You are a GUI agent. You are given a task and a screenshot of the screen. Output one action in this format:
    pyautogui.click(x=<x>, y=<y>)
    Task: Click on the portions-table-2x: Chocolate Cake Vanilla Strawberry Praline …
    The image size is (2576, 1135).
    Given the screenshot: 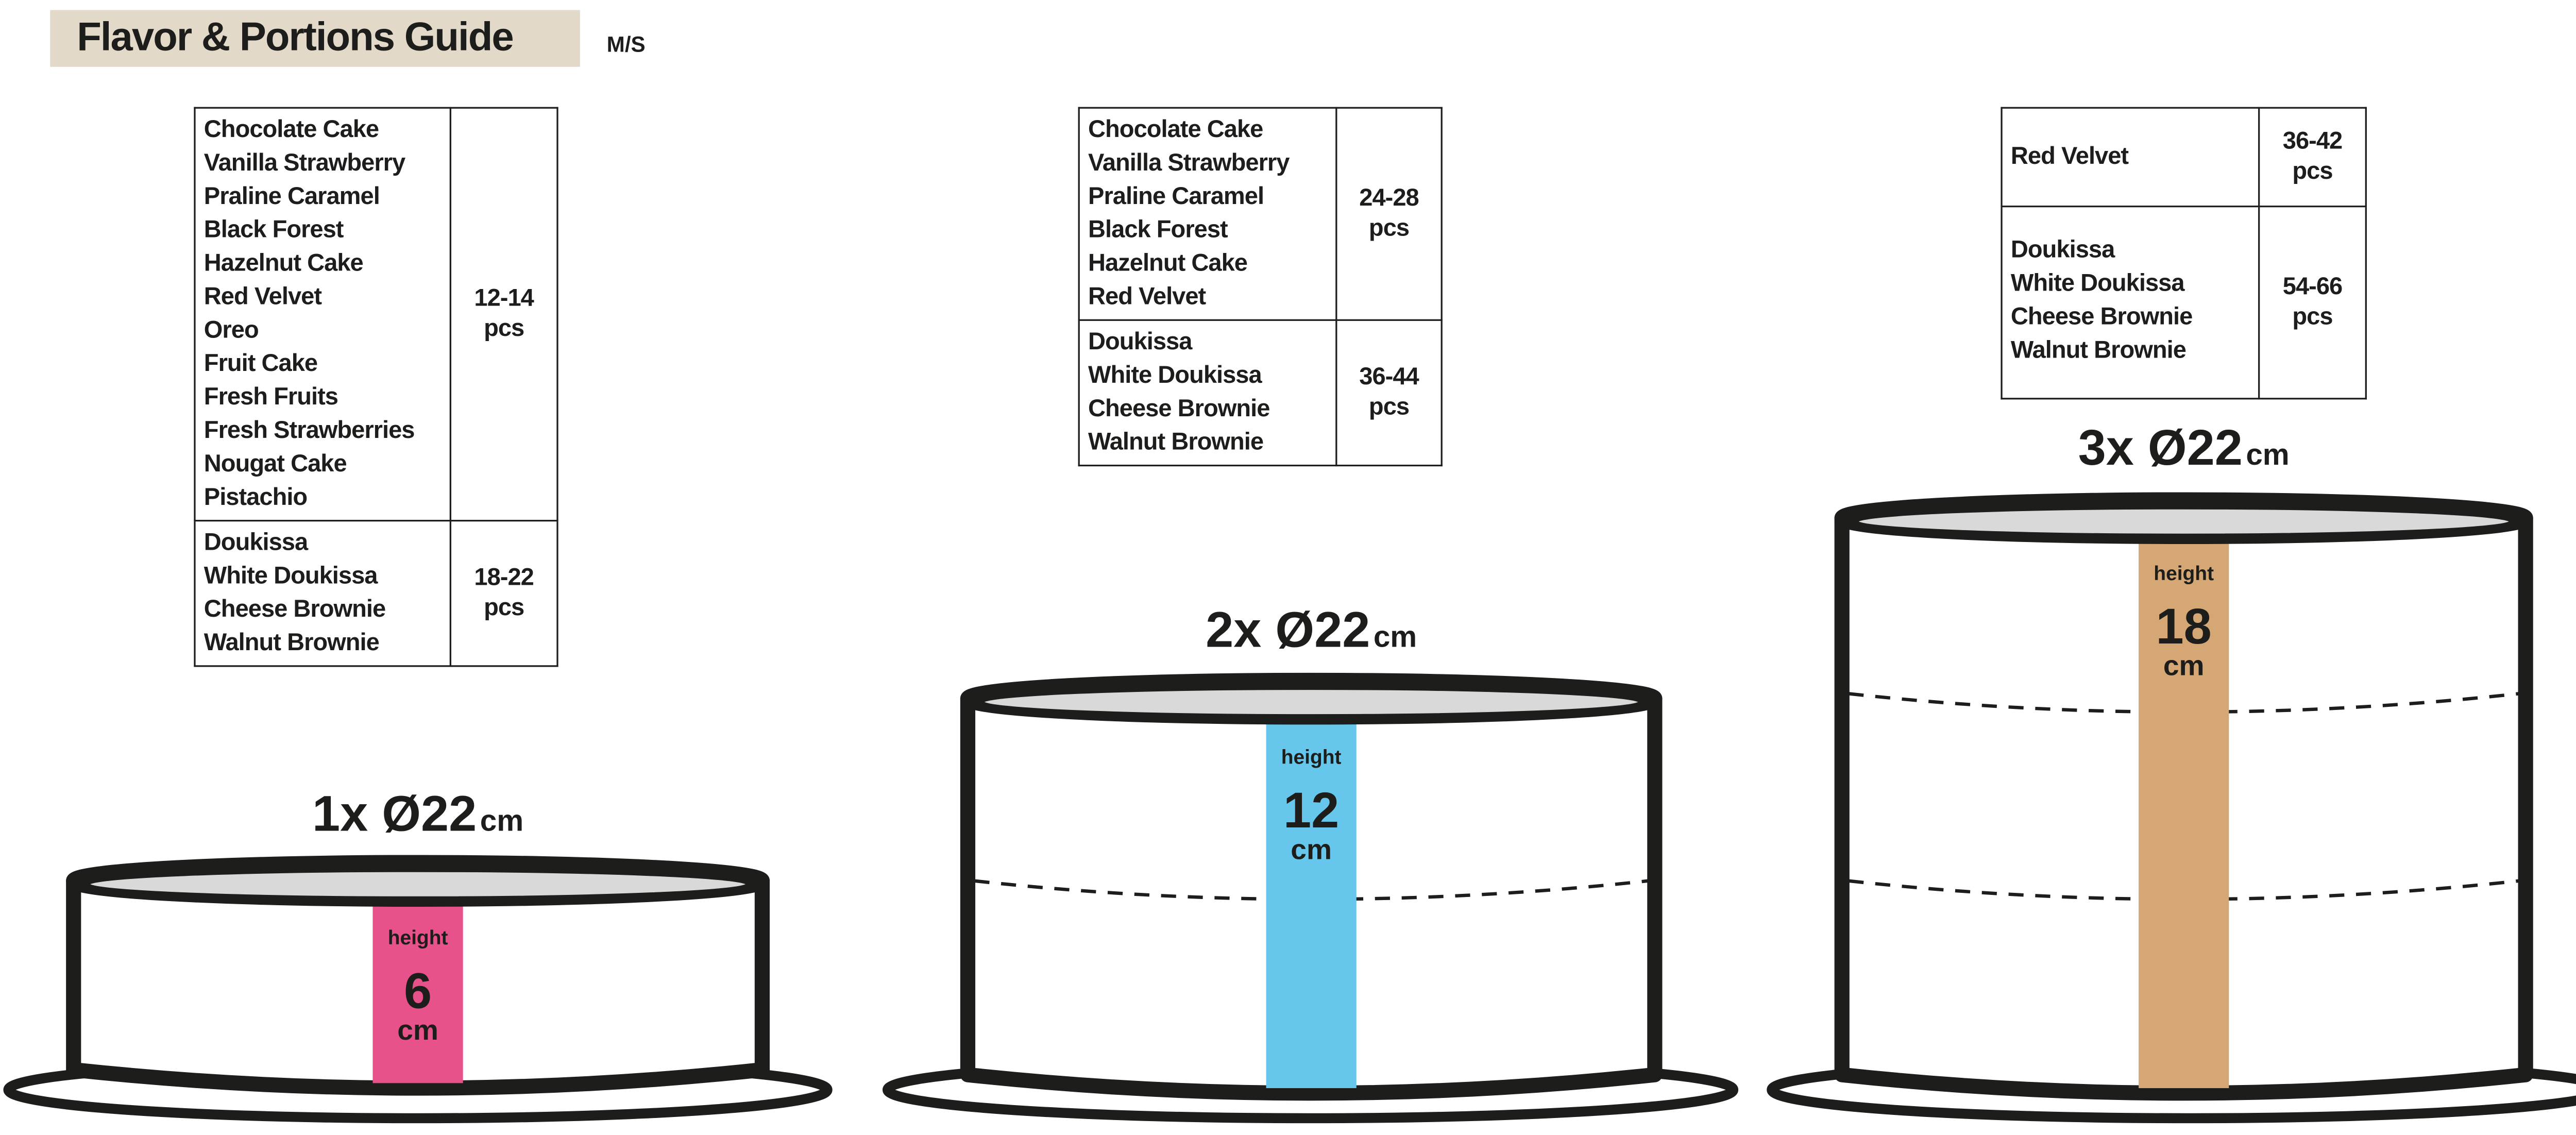 What is the action you would take?
    pyautogui.click(x=1261, y=287)
    